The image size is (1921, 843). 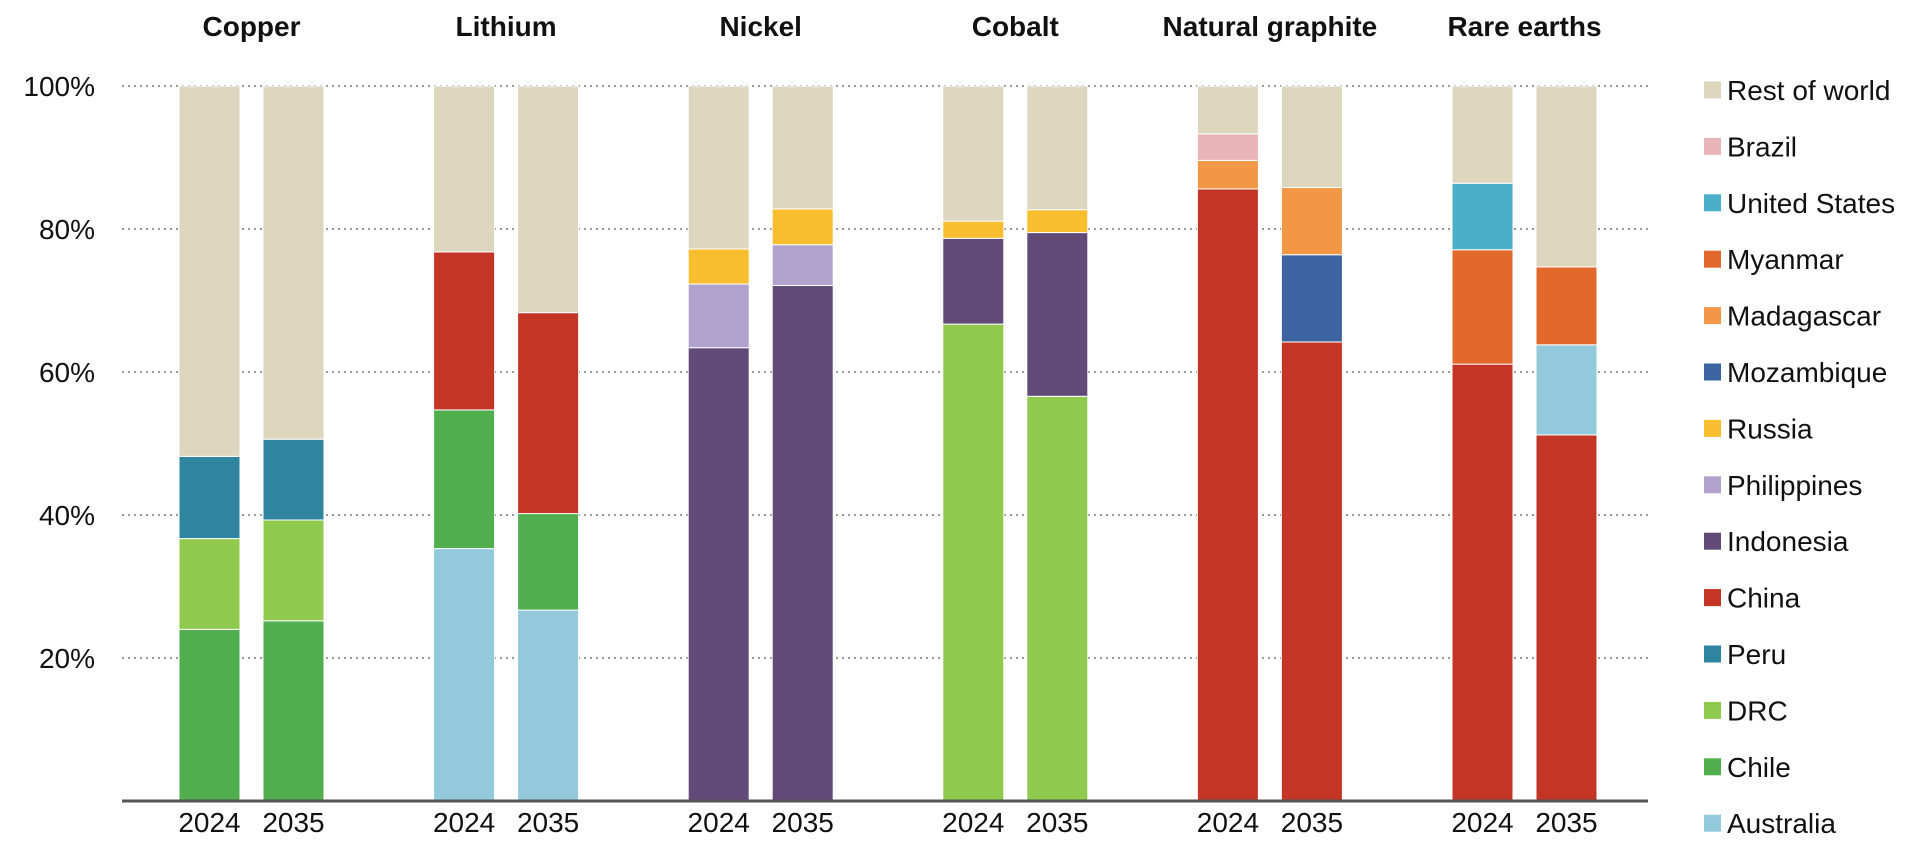 I want to click on bar-segment-united-states, so click(x=1482, y=216).